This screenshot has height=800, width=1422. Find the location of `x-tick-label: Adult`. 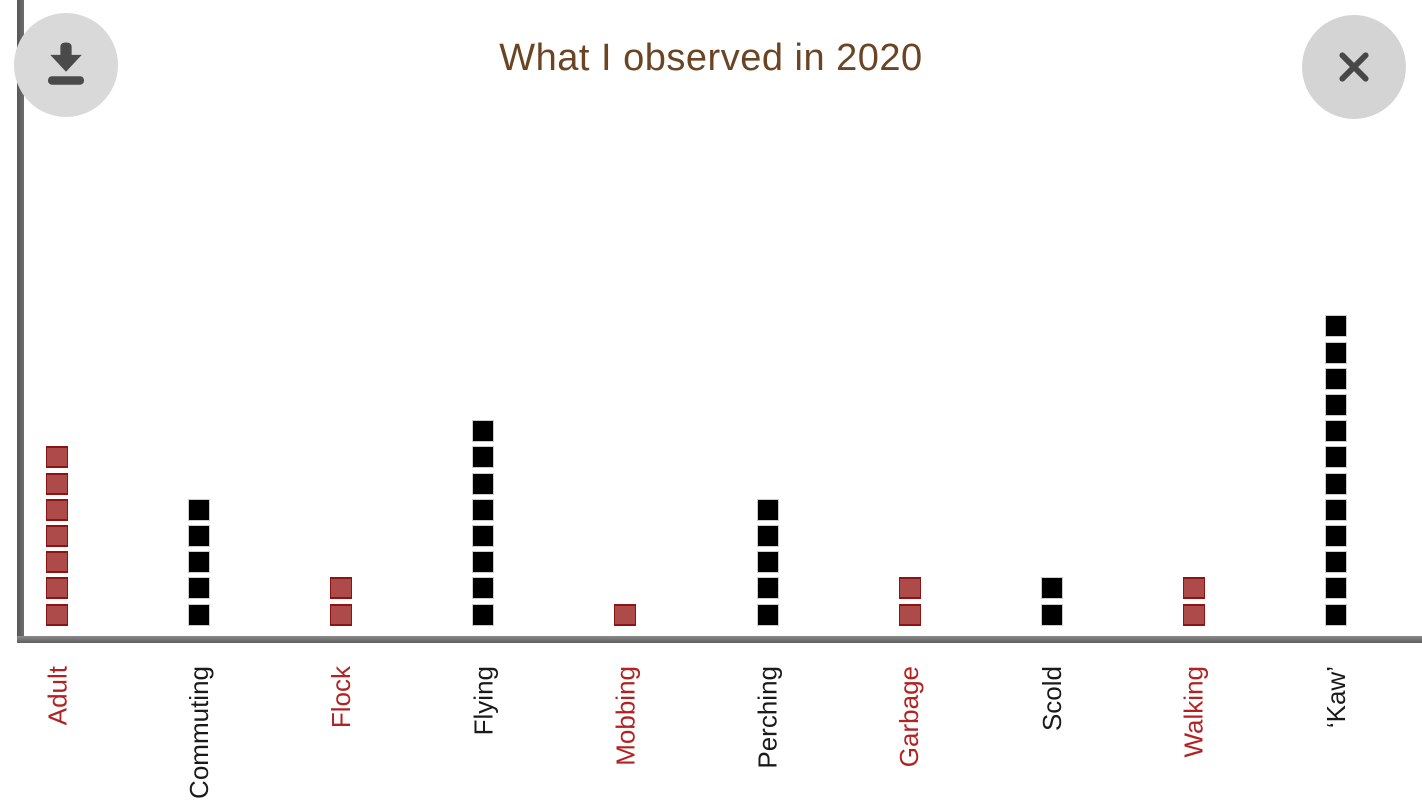

x-tick-label: Adult is located at coordinates (57, 696).